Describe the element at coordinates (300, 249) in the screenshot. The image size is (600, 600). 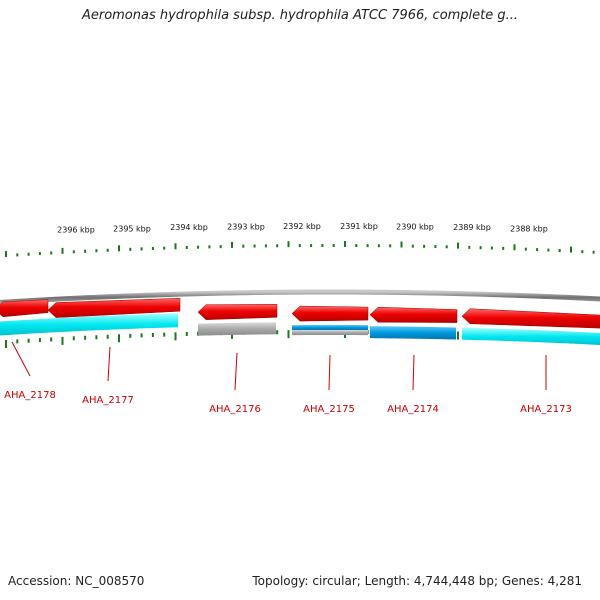
I see `outer-tick-marks` at that location.